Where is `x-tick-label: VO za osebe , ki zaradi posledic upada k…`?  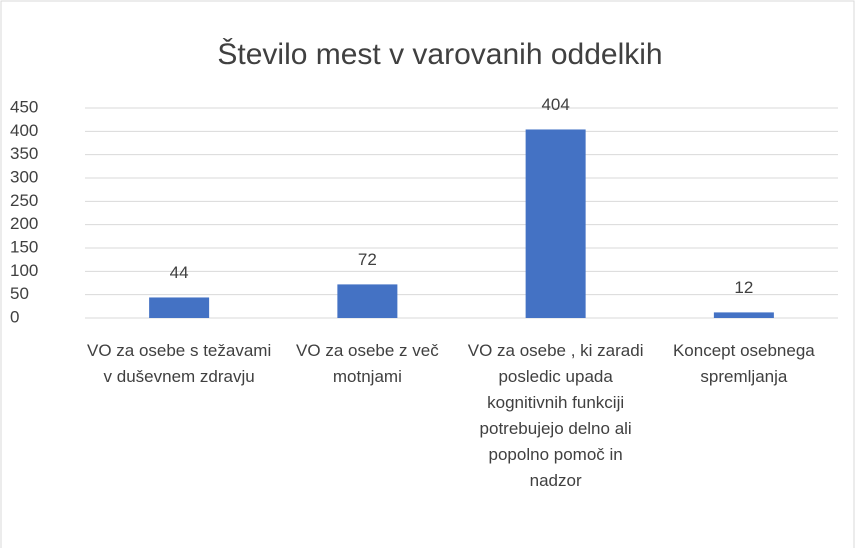
x-tick-label: VO za osebe , ki zaradi posledic upada k… is located at coordinates (555, 415).